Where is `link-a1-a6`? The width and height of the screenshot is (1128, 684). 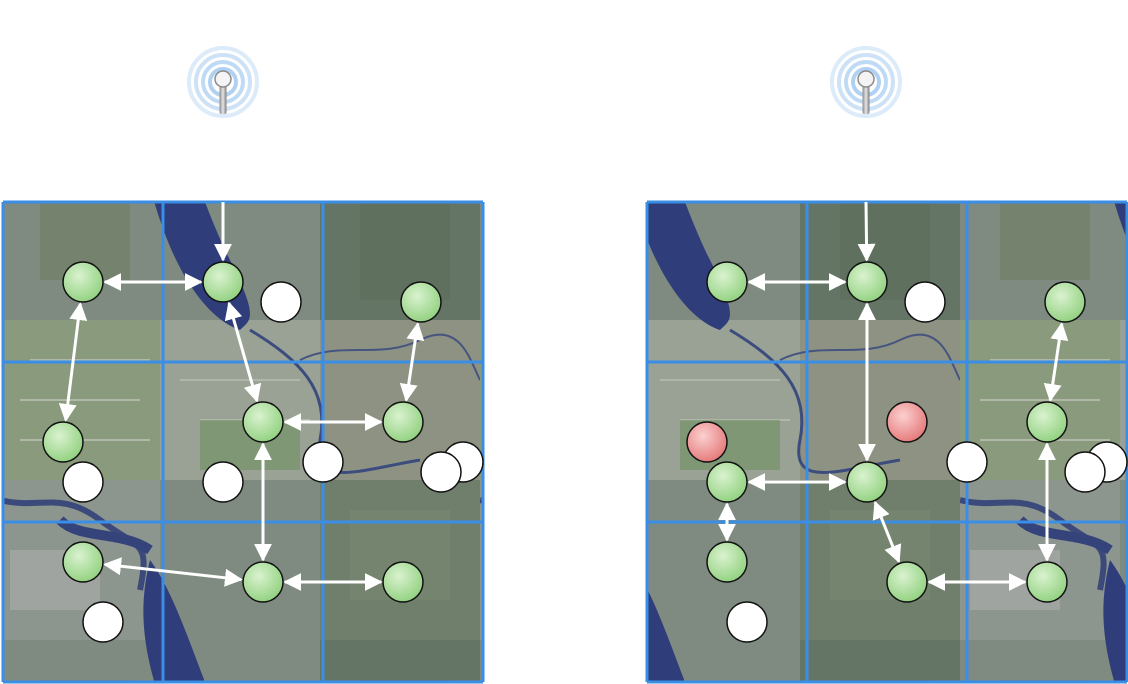
link-a1-a6 is located at coordinates (73, 362).